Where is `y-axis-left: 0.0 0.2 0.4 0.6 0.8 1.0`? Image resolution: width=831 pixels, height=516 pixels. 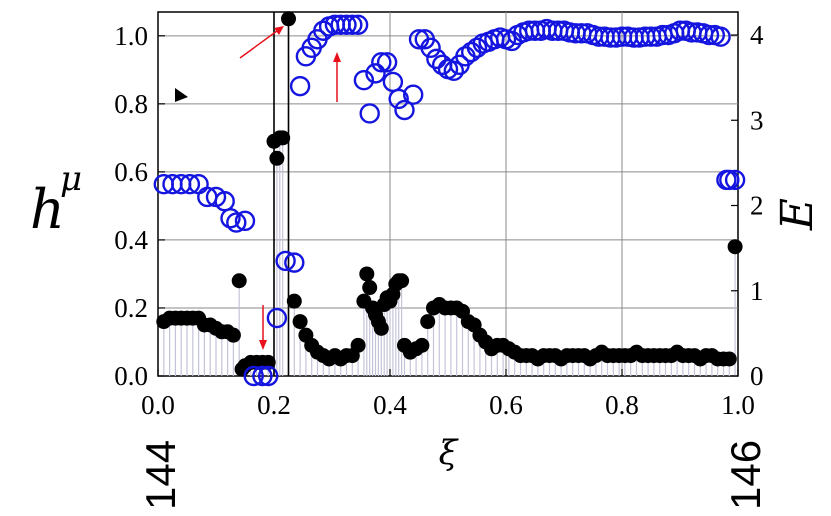 y-axis-left: 0.0 0.2 0.4 0.6 0.8 1.0 is located at coordinates (139, 206).